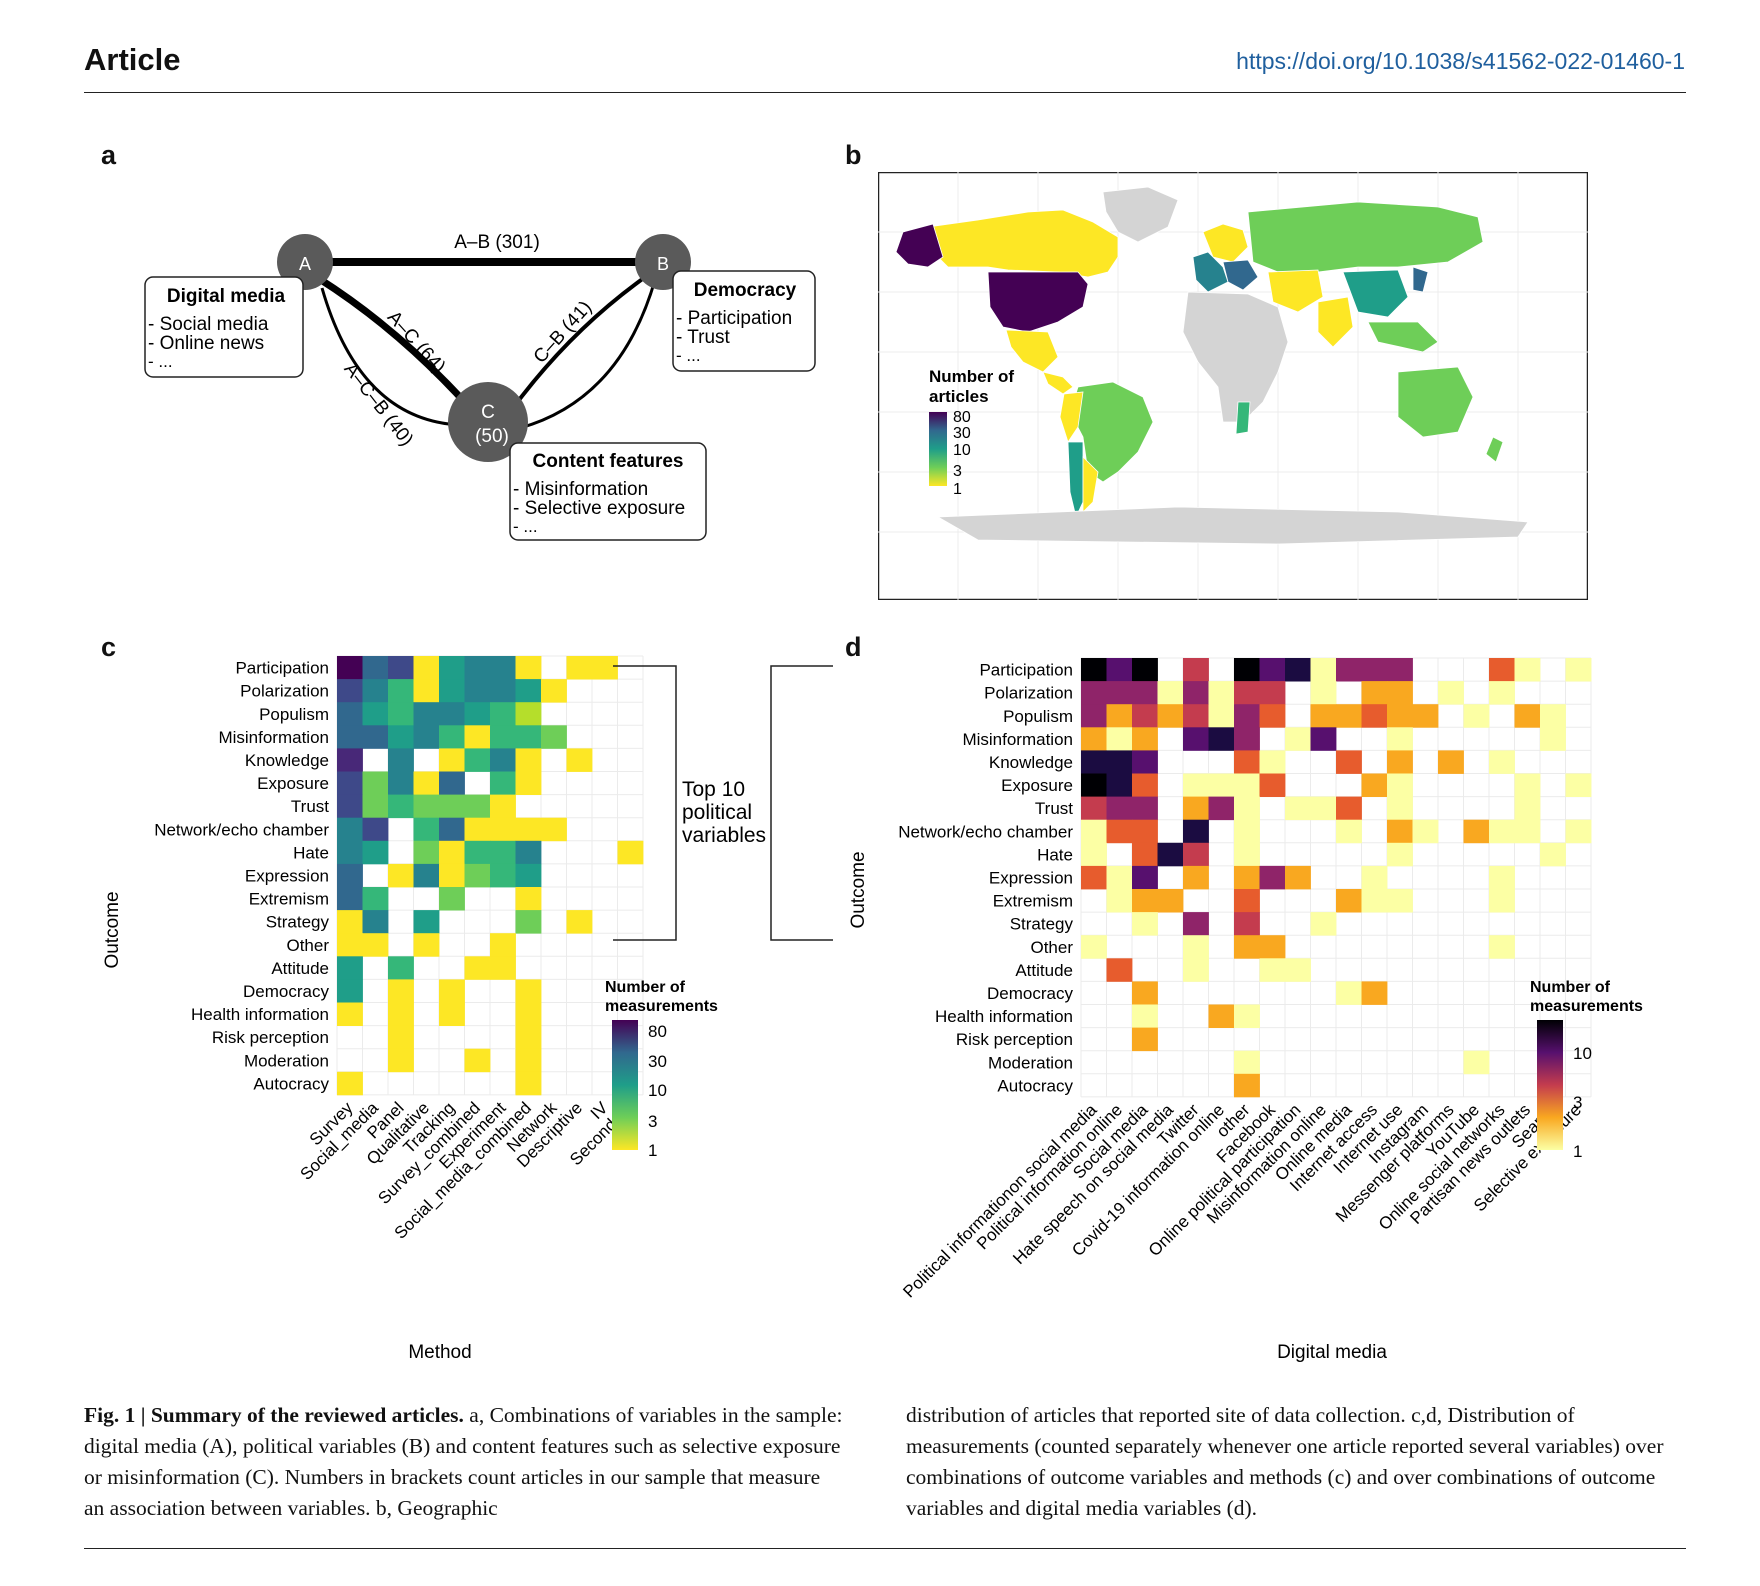 The image size is (1760, 1586). Describe the element at coordinates (1033, 901) in the screenshot. I see `y-tick-label: Extremism` at that location.